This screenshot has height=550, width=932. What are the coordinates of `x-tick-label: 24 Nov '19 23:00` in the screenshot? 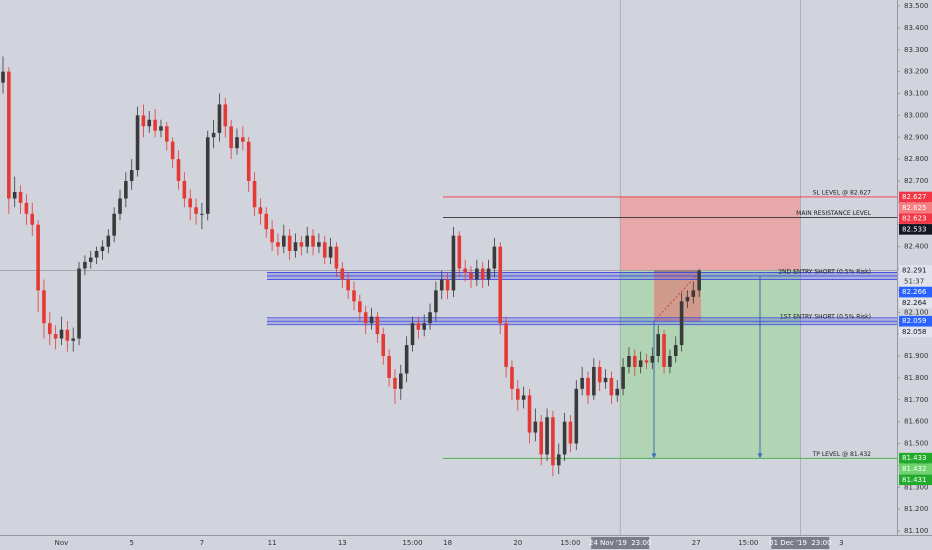 It's located at (620, 543).